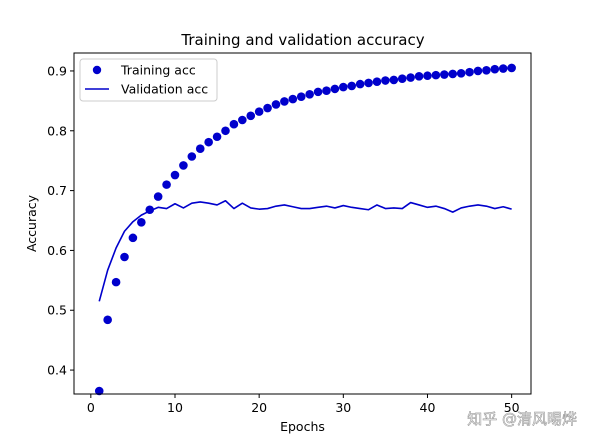  I want to click on x-tick-label: 10, so click(175, 407).